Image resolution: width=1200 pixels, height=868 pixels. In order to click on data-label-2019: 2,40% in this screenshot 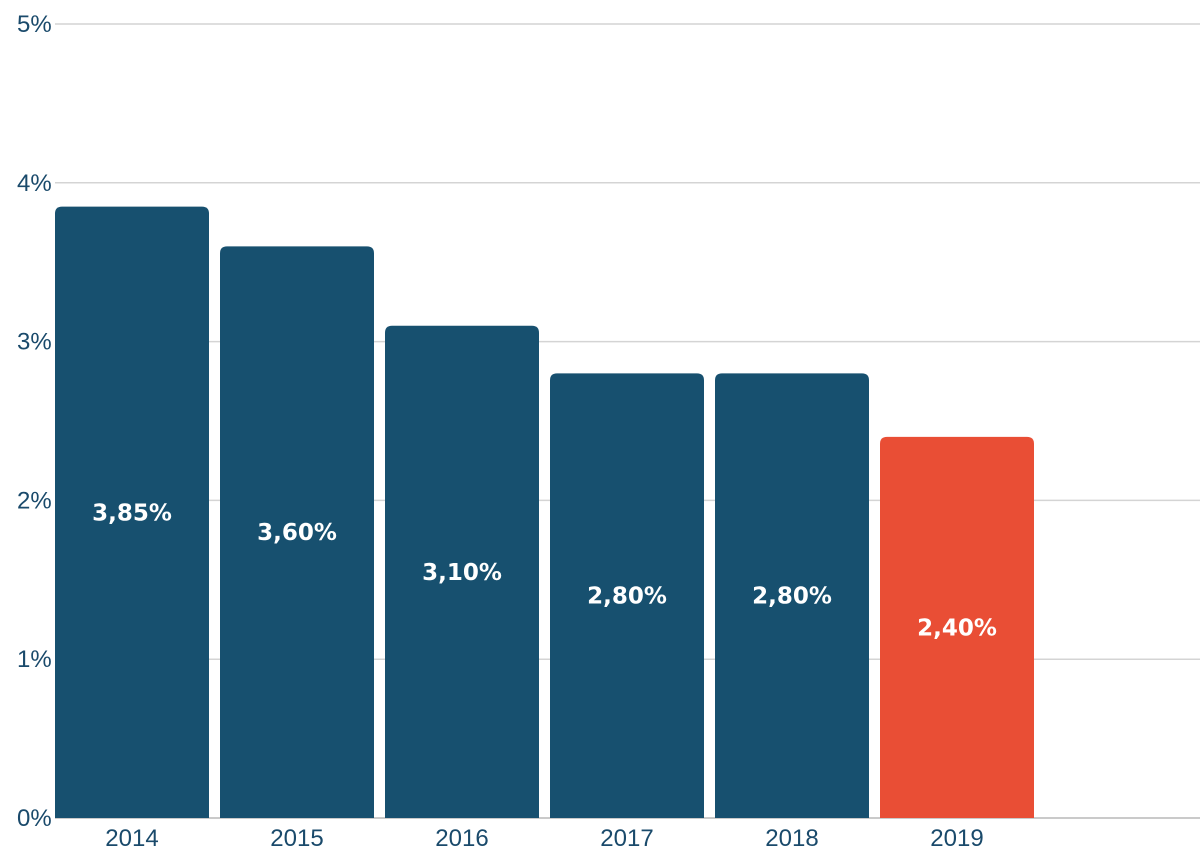, I will do `click(957, 628)`.